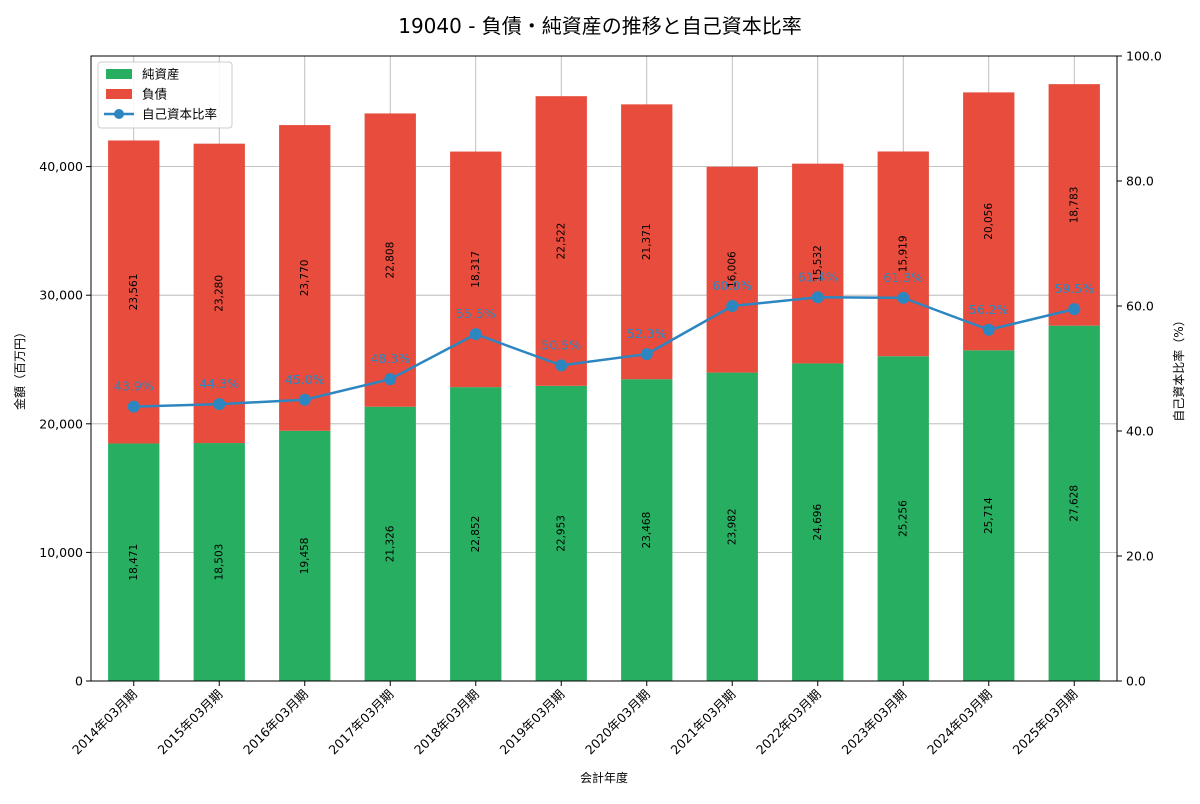 The height and width of the screenshot is (804, 1200). Describe the element at coordinates (1140, 306) in the screenshot. I see `y2-tick-label: 60.0` at that location.